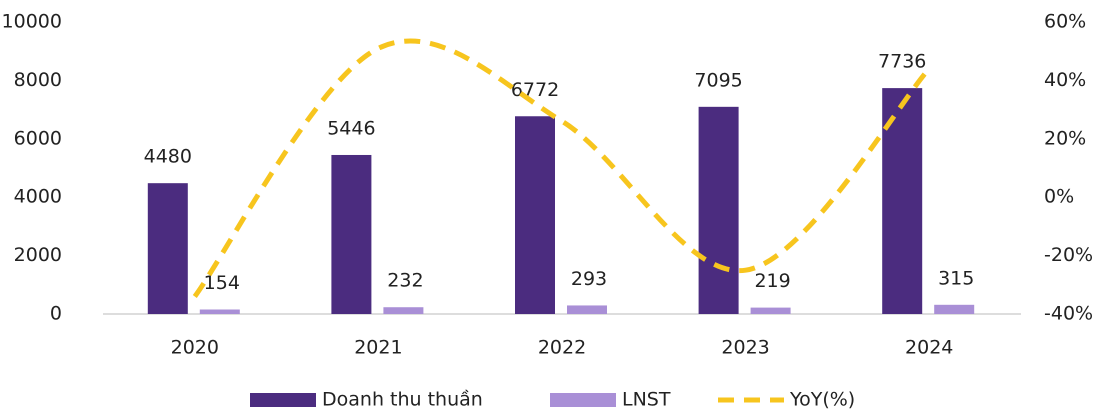 The image size is (1110, 417). I want to click on data-label: 7095, so click(718, 80).